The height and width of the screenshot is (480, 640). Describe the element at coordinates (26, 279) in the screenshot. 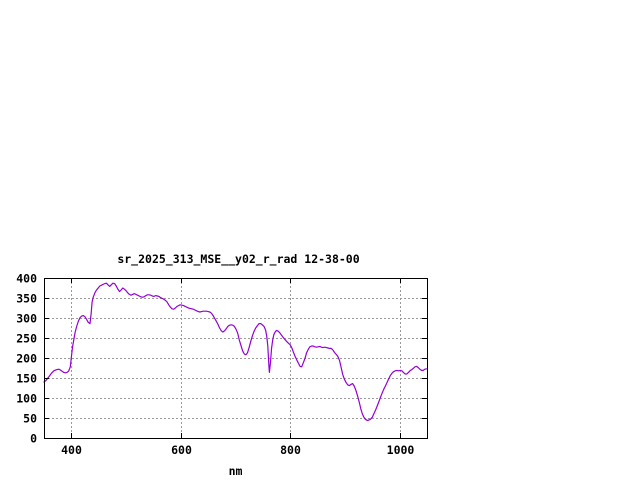

I see `y-axis-tick-label: 400` at that location.